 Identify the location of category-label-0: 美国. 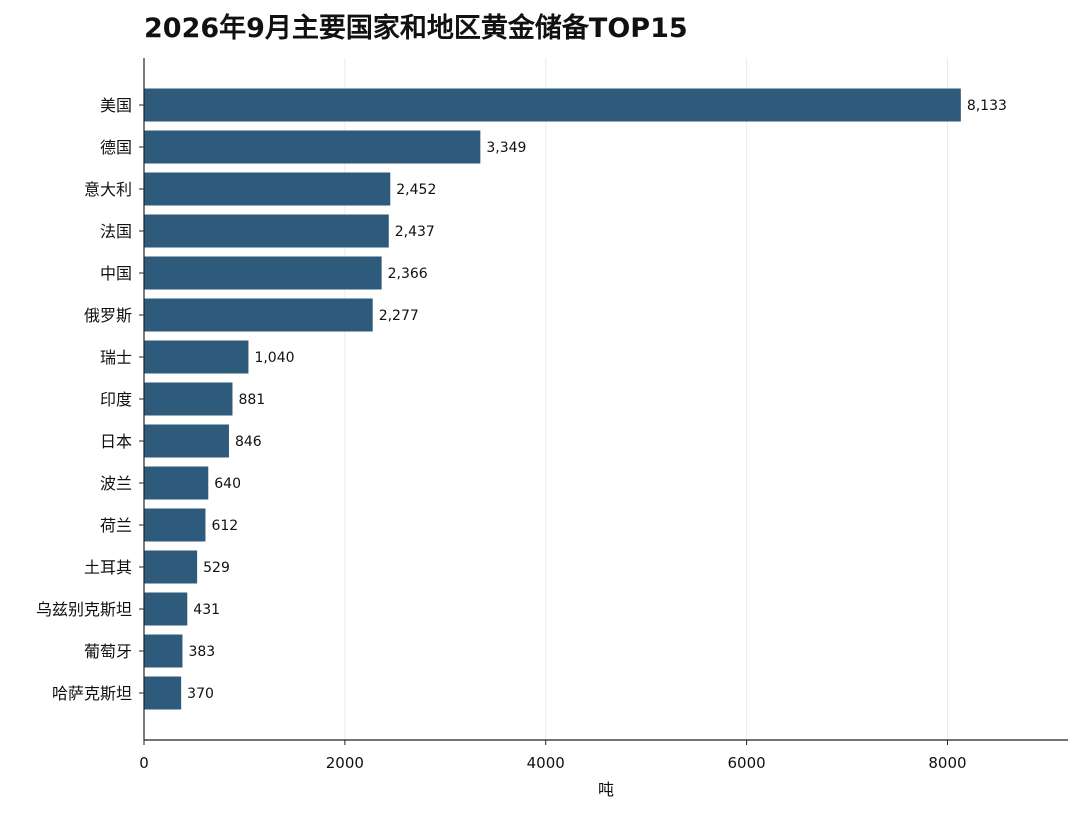
(116, 105).